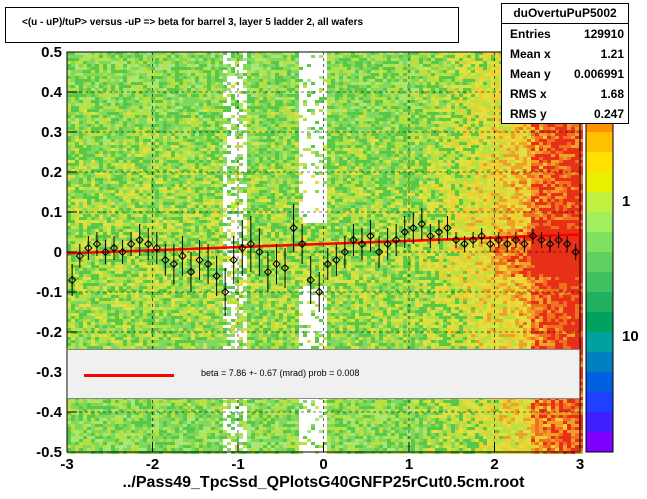  I want to click on stats-row-mean-y: Mean y 0.006991, so click(565, 74).